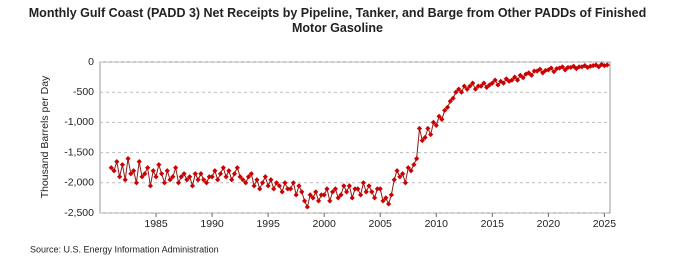 Image resolution: width=675 pixels, height=275 pixels. Describe the element at coordinates (605, 224) in the screenshot. I see `x-tick-label: 2025` at that location.